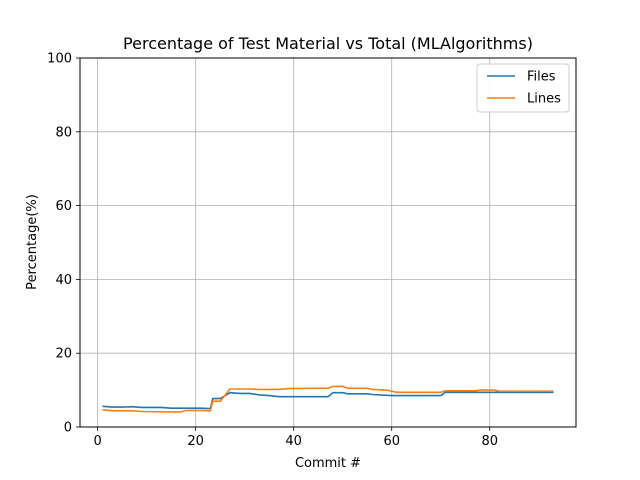 Image resolution: width=640 pixels, height=480 pixels. I want to click on legend-label-files: Files, so click(541, 77).